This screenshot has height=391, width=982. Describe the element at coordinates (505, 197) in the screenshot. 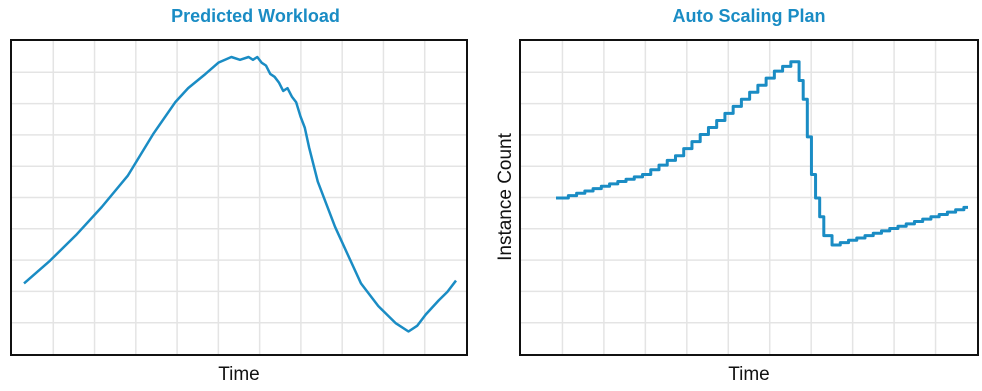

I see `chart-2-y-axis-label: Instance Count` at that location.